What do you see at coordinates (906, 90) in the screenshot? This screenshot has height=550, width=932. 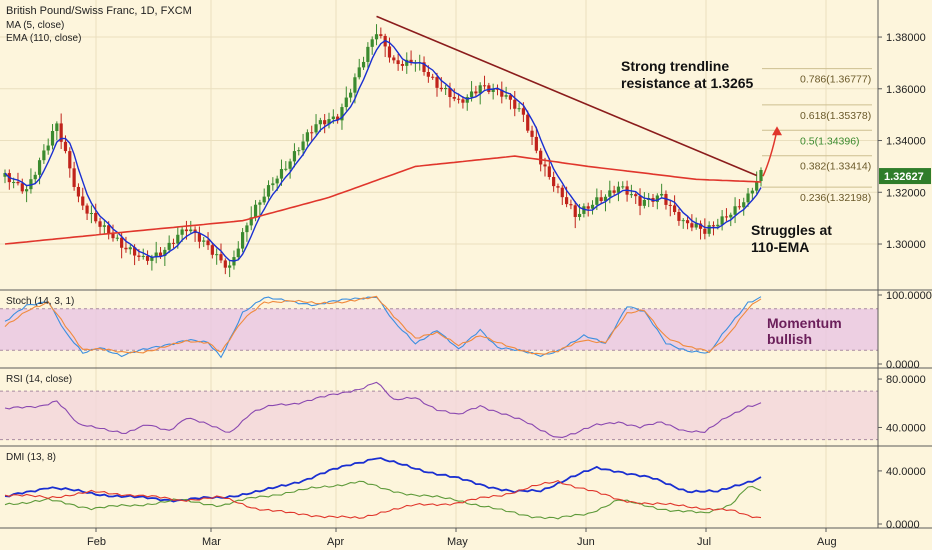 I see `price-tick-label: 1.36000` at bounding box center [906, 90].